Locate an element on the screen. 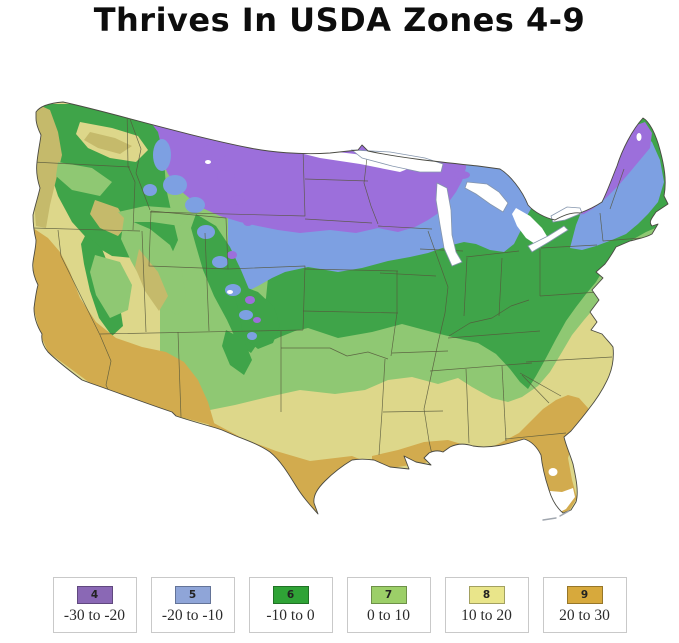 This screenshot has height=643, width=679. zone-8-swatch: 8 is located at coordinates (486, 595).